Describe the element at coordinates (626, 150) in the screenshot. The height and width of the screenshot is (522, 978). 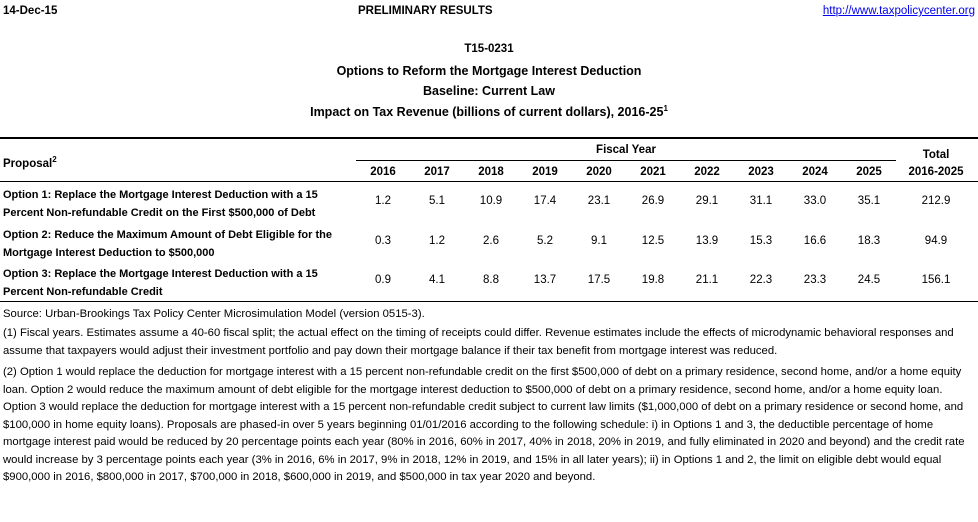
I see `group-header: Fiscal Year` at that location.